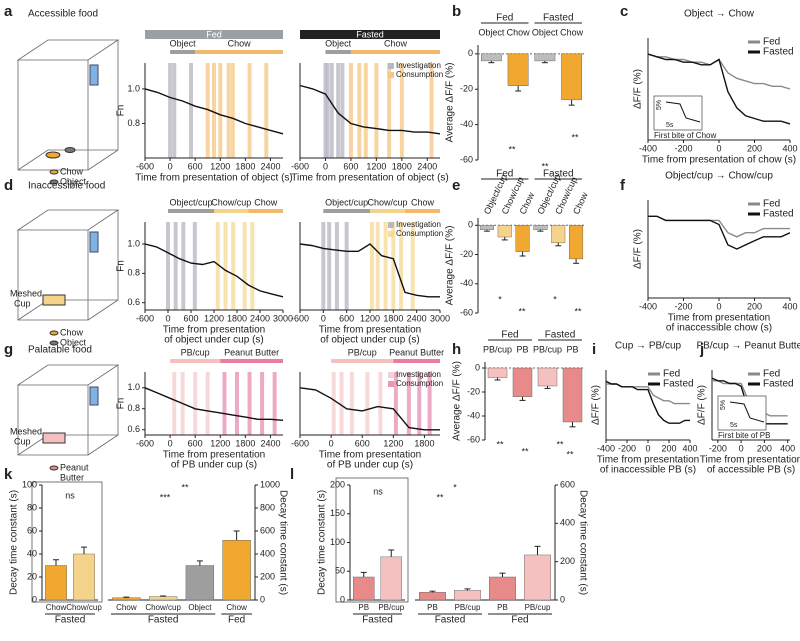 The width and height of the screenshot is (800, 641). I want to click on segment-label: Chow/cup, so click(231, 202).